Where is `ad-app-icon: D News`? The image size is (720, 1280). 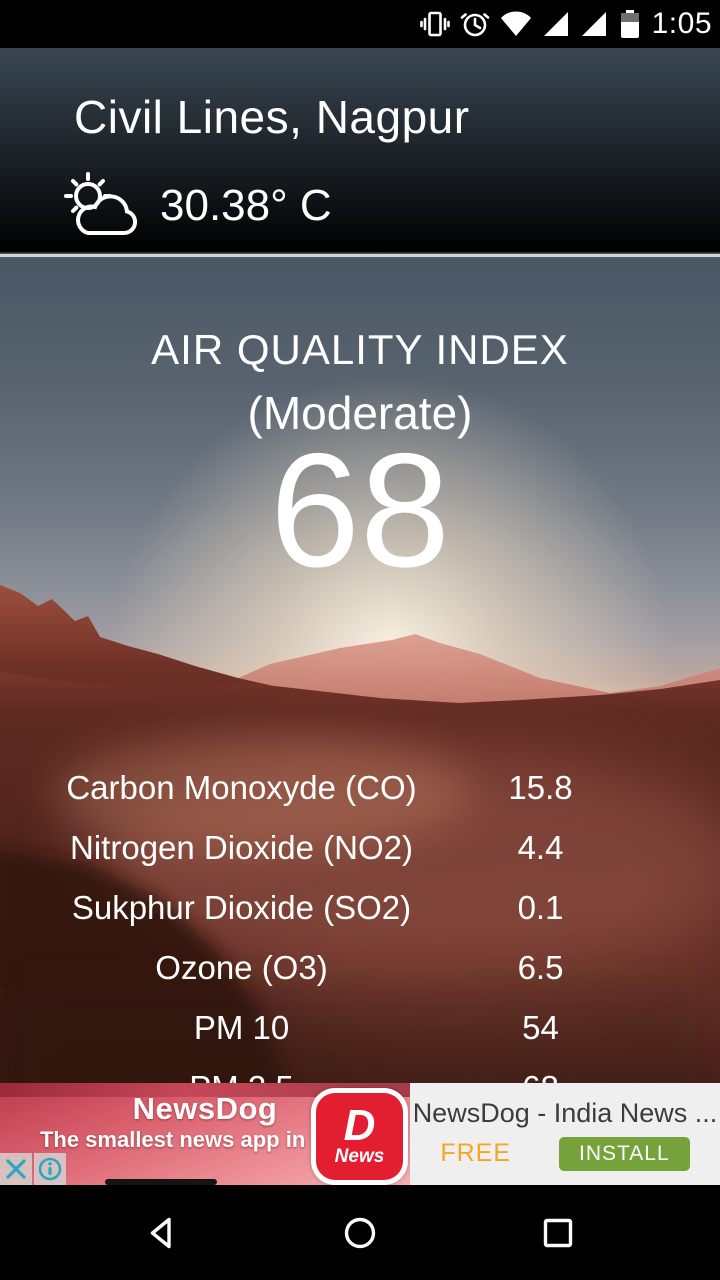
ad-app-icon: D News is located at coordinates (359, 1136).